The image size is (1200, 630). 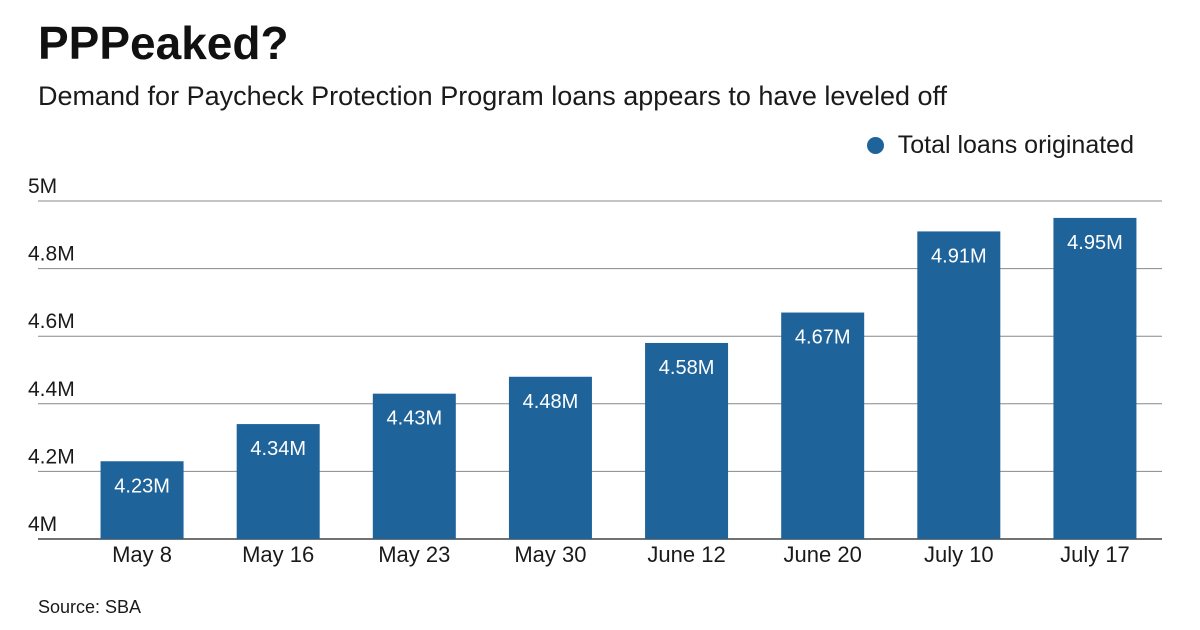 What do you see at coordinates (550, 554) in the screenshot?
I see `x-category-label: May 30` at bounding box center [550, 554].